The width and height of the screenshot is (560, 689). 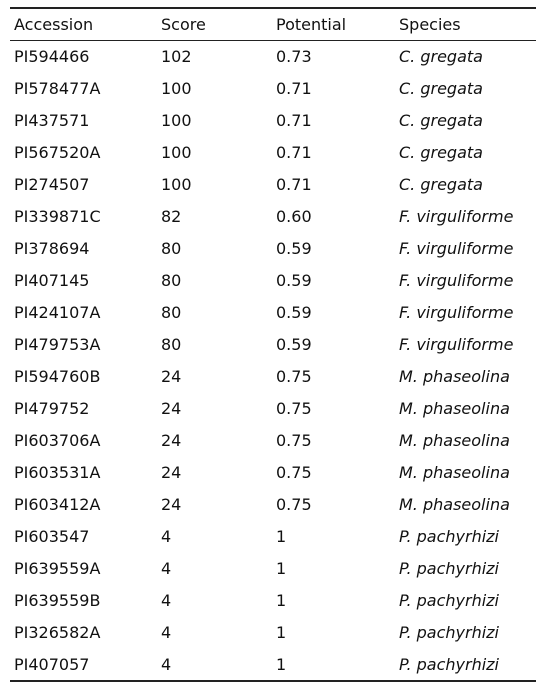 I want to click on table-row: PI407057 4 1 P. pachyrhizi, so click(x=273, y=665).